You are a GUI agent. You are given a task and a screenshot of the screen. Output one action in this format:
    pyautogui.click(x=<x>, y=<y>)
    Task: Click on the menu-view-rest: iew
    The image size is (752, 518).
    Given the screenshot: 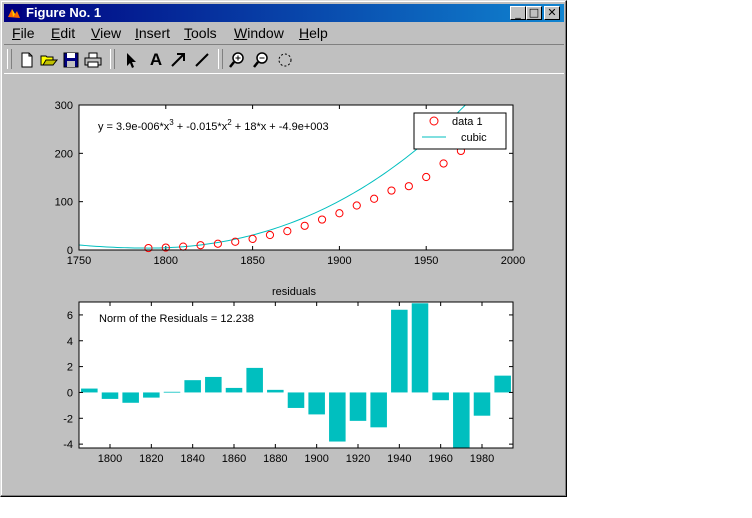 What is the action you would take?
    pyautogui.click(x=111, y=33)
    